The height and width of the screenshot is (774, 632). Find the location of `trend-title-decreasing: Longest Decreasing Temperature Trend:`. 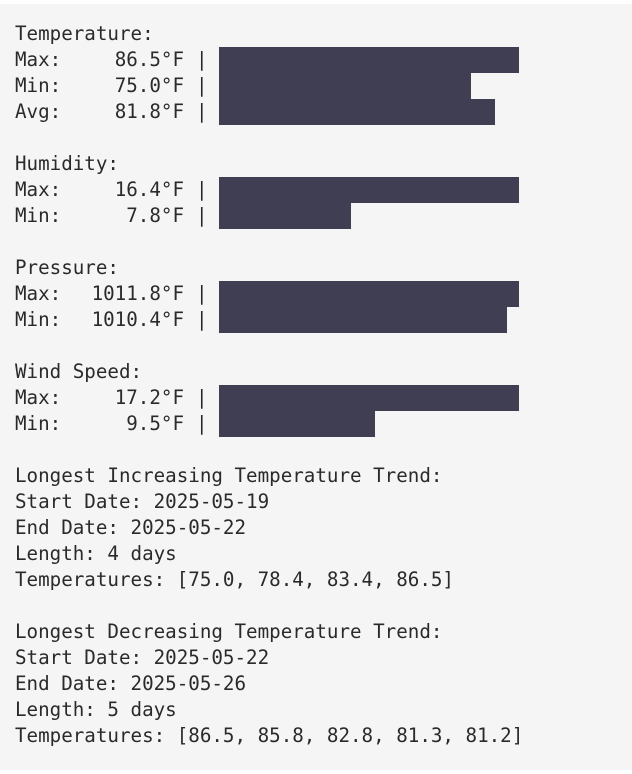

trend-title-decreasing: Longest Decreasing Temperature Trend: is located at coordinates (229, 631).